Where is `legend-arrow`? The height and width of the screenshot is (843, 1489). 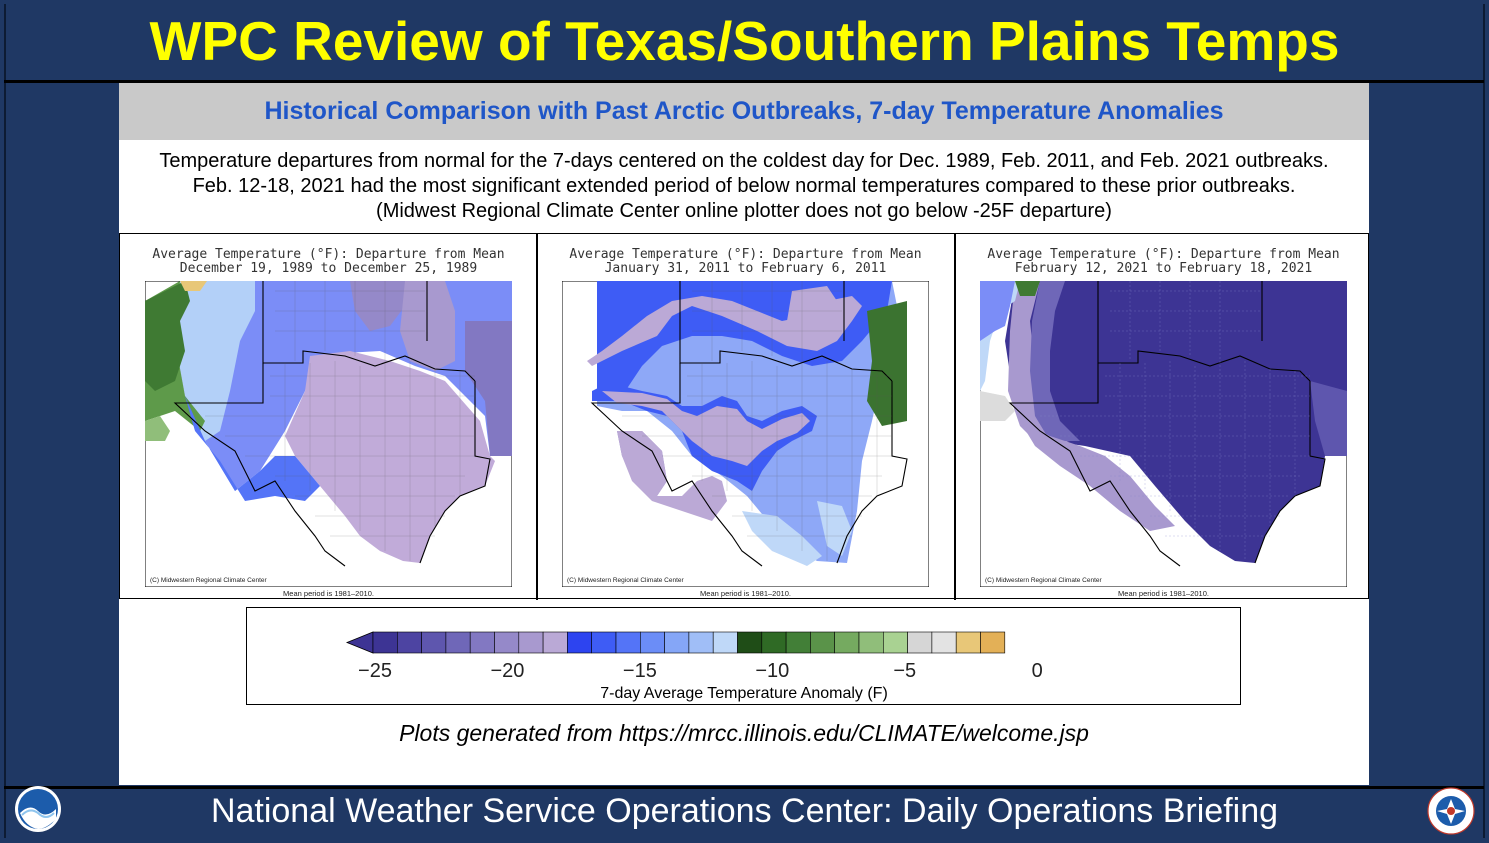 legend-arrow is located at coordinates (359, 642).